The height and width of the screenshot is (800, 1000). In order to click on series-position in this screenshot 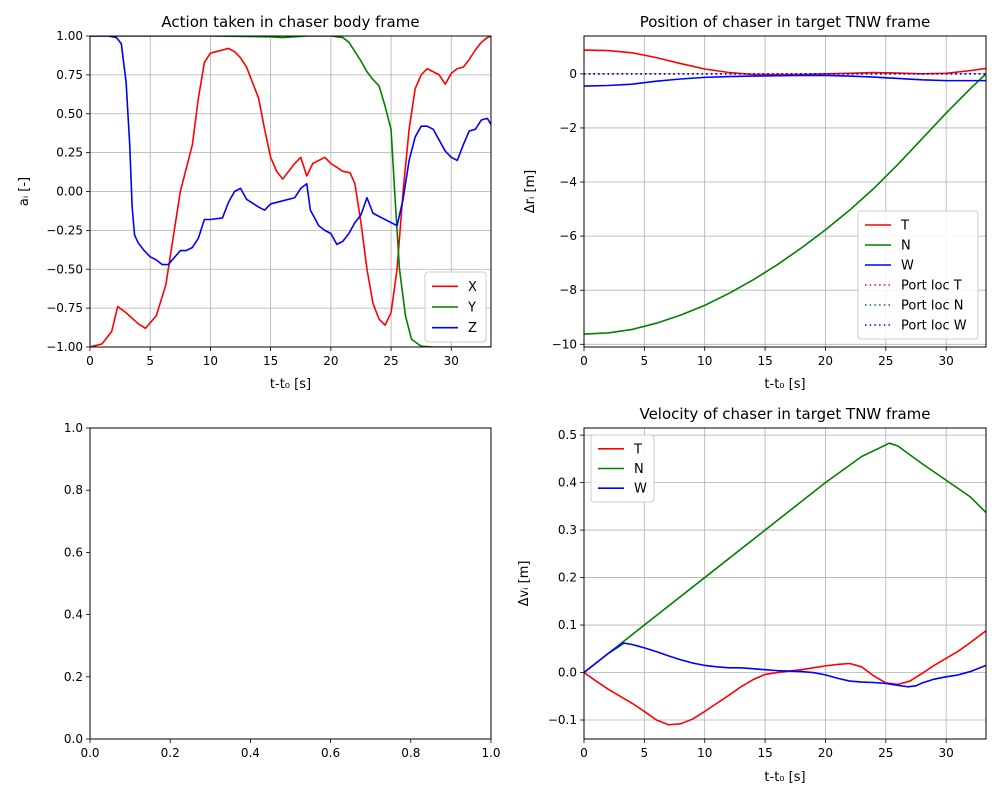, I will do `click(785, 192)`.